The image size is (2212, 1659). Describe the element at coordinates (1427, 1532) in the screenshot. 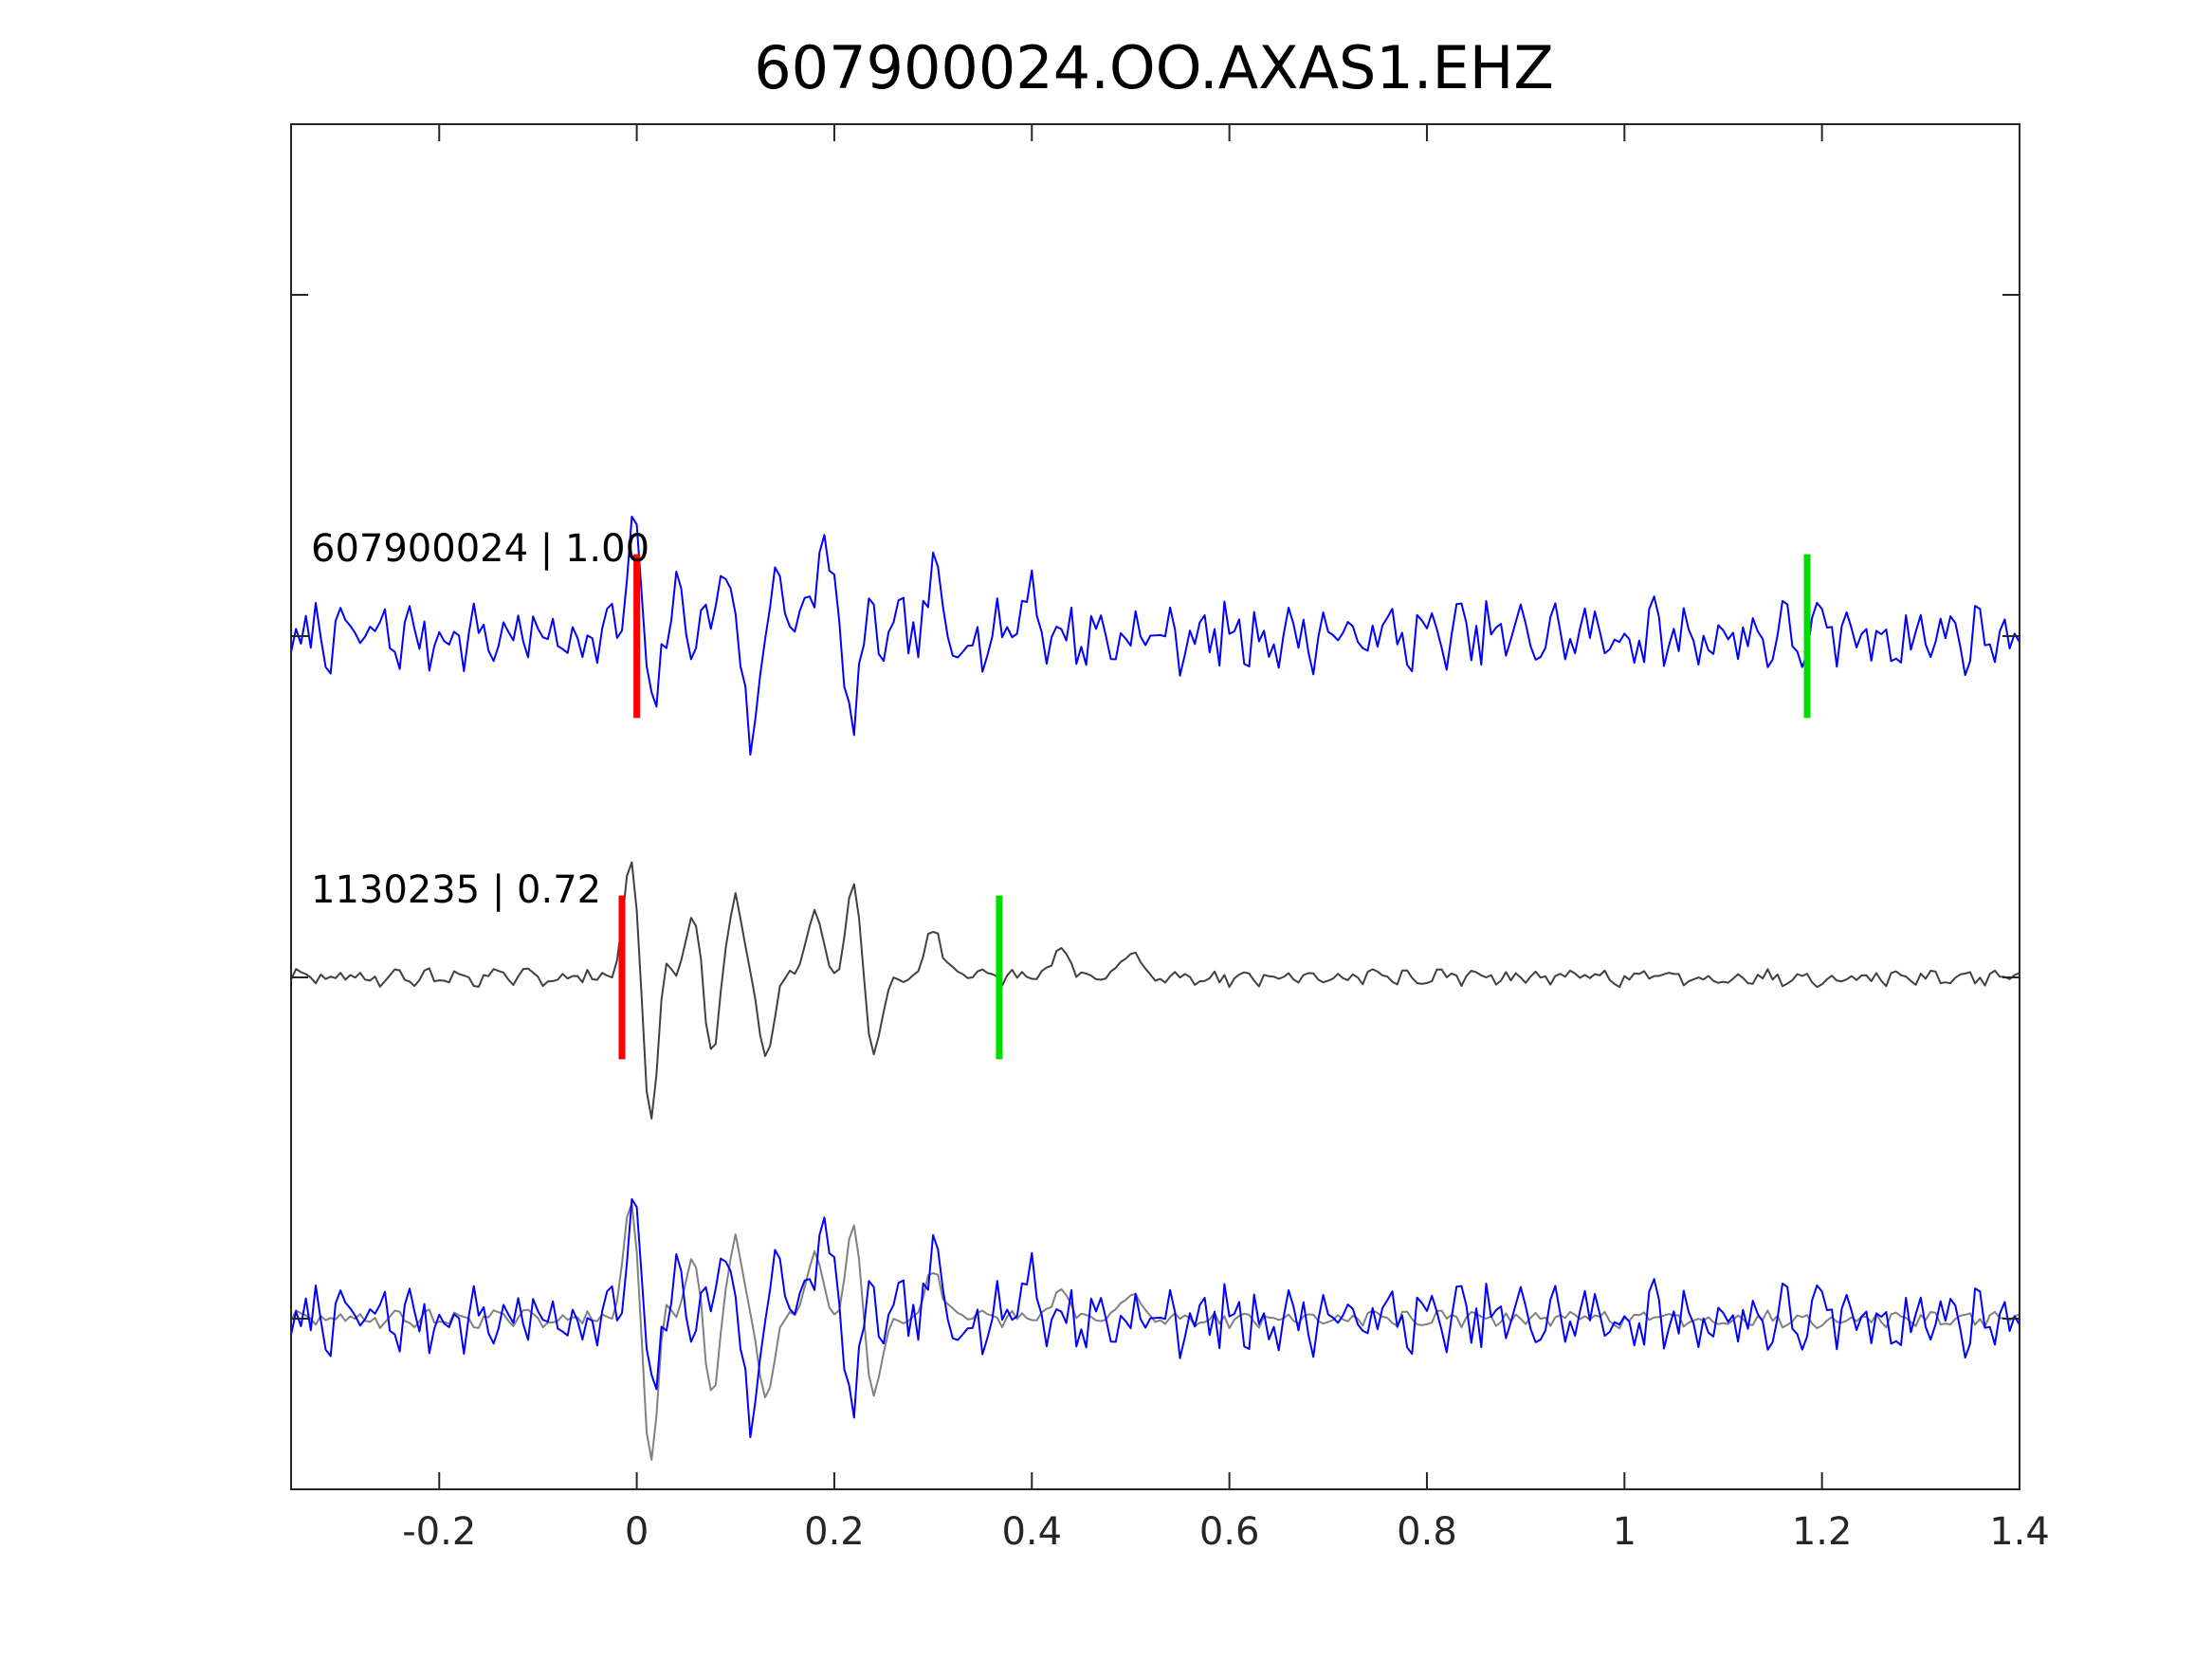

I see `x-tick-label: 0.8` at that location.